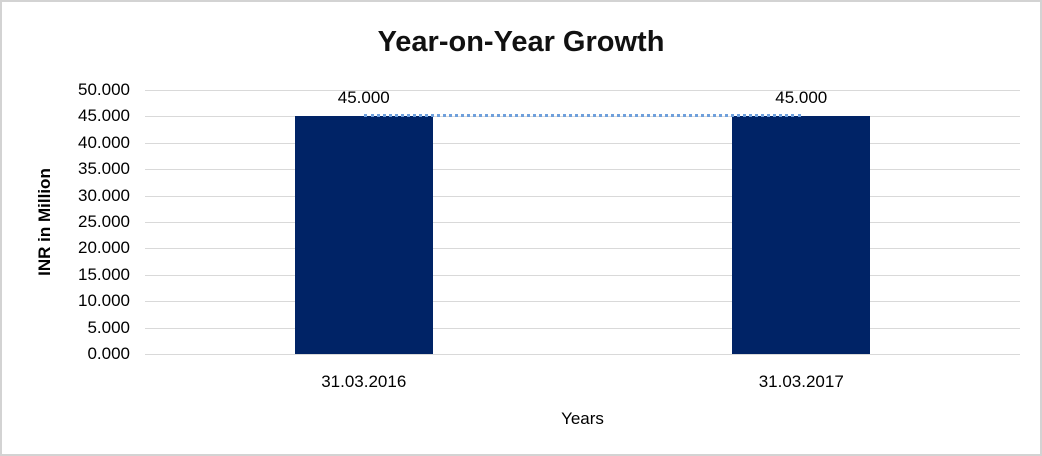 This screenshot has height=456, width=1042. What do you see at coordinates (104, 195) in the screenshot?
I see `y-tick-label: 30.000` at bounding box center [104, 195].